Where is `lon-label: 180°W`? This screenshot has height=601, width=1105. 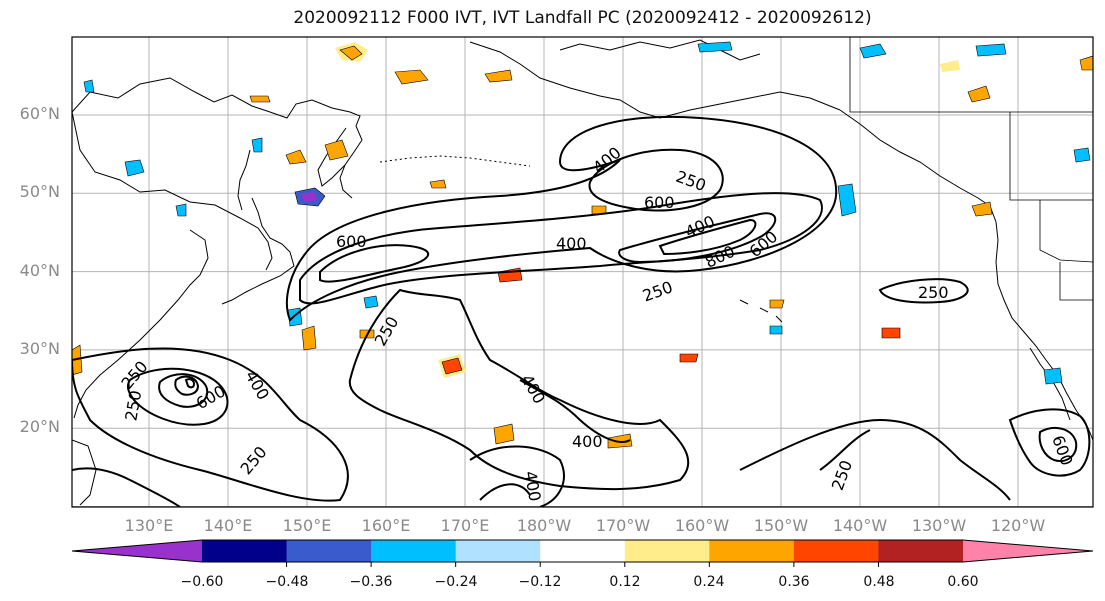
lon-label: 180°W is located at coordinates (544, 525).